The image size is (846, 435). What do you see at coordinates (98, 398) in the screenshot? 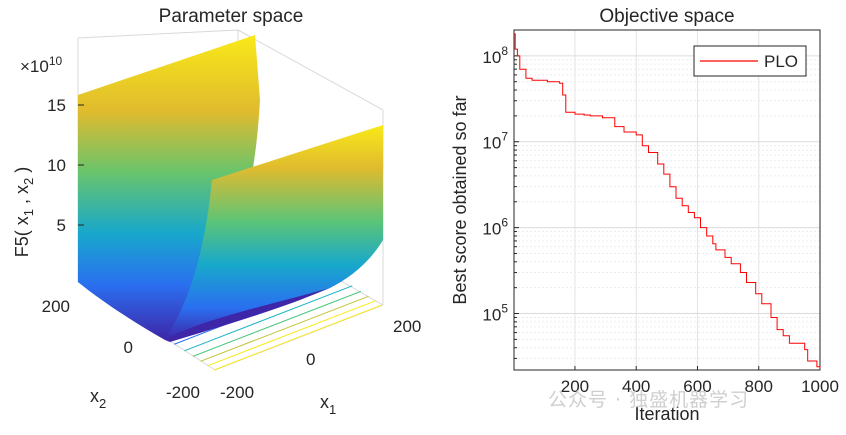
I see `x2-axis-label: x2` at bounding box center [98, 398].